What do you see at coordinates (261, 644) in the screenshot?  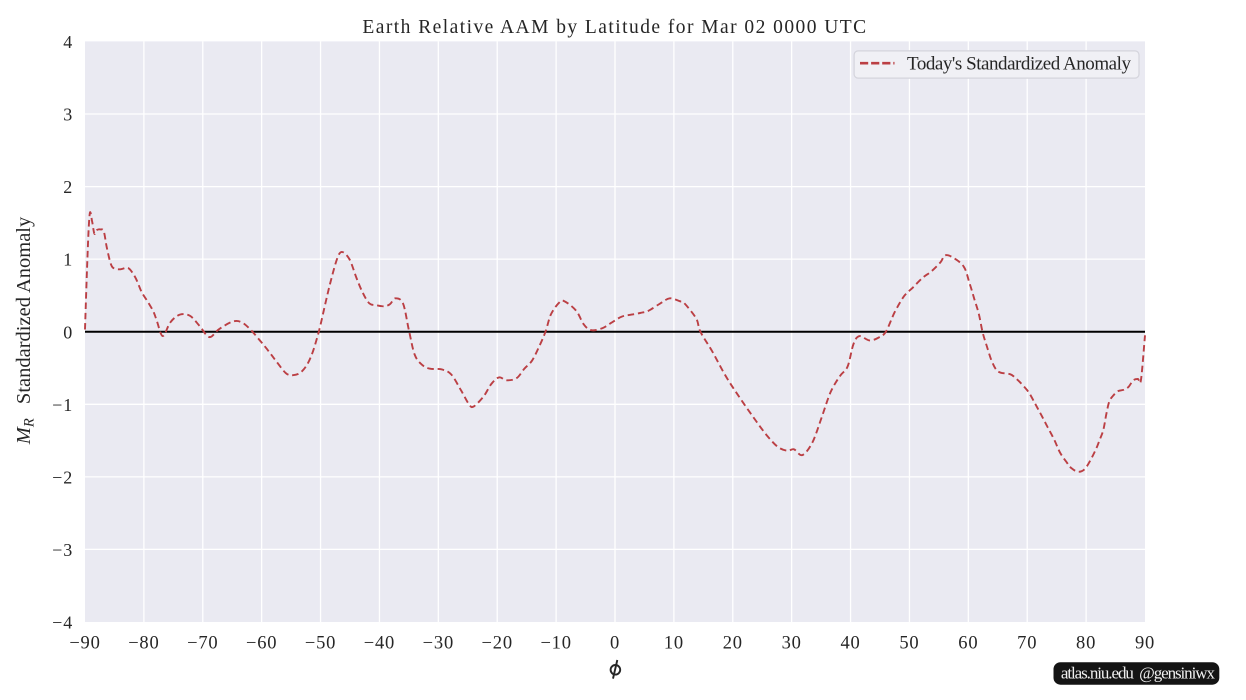 I see `svg-text: −60` at bounding box center [261, 644].